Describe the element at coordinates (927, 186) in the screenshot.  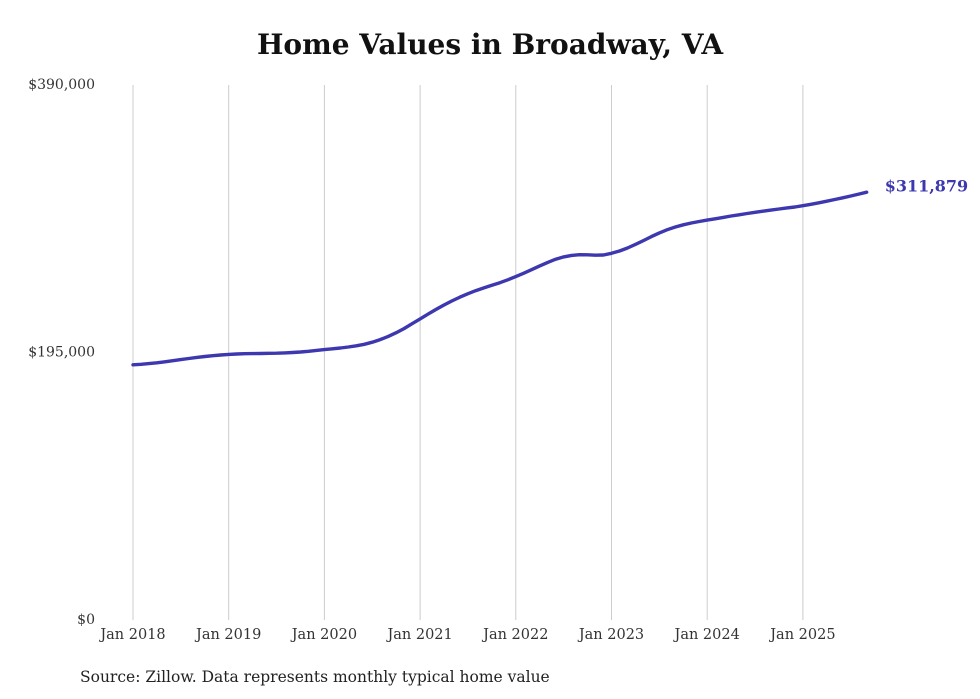
I see `latest-value-label: $311,879` at that location.